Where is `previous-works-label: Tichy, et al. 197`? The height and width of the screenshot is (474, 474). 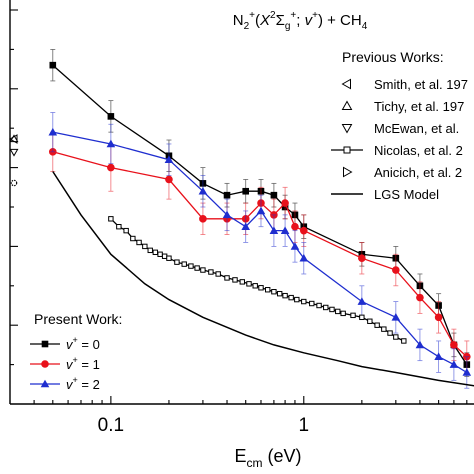 previous-works-label: Tichy, et al. 197 is located at coordinates (419, 106).